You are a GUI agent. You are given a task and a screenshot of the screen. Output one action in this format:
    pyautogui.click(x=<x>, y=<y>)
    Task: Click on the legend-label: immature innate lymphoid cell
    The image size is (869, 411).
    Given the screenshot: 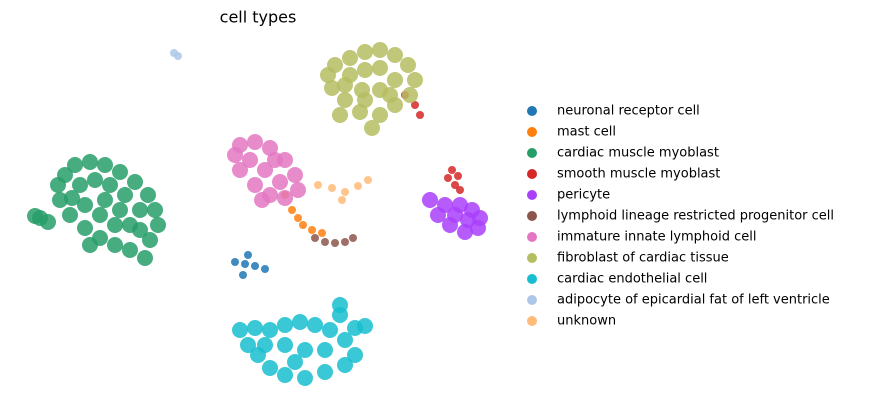 What is the action you would take?
    pyautogui.click(x=657, y=237)
    